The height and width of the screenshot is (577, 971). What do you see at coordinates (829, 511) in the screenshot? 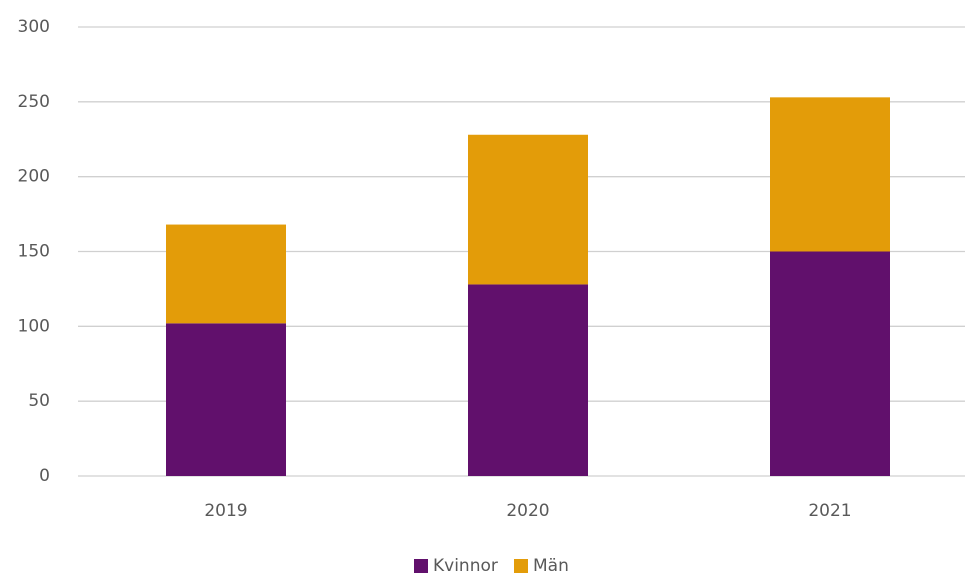
I see `x-tick-label: 2021` at bounding box center [829, 511].